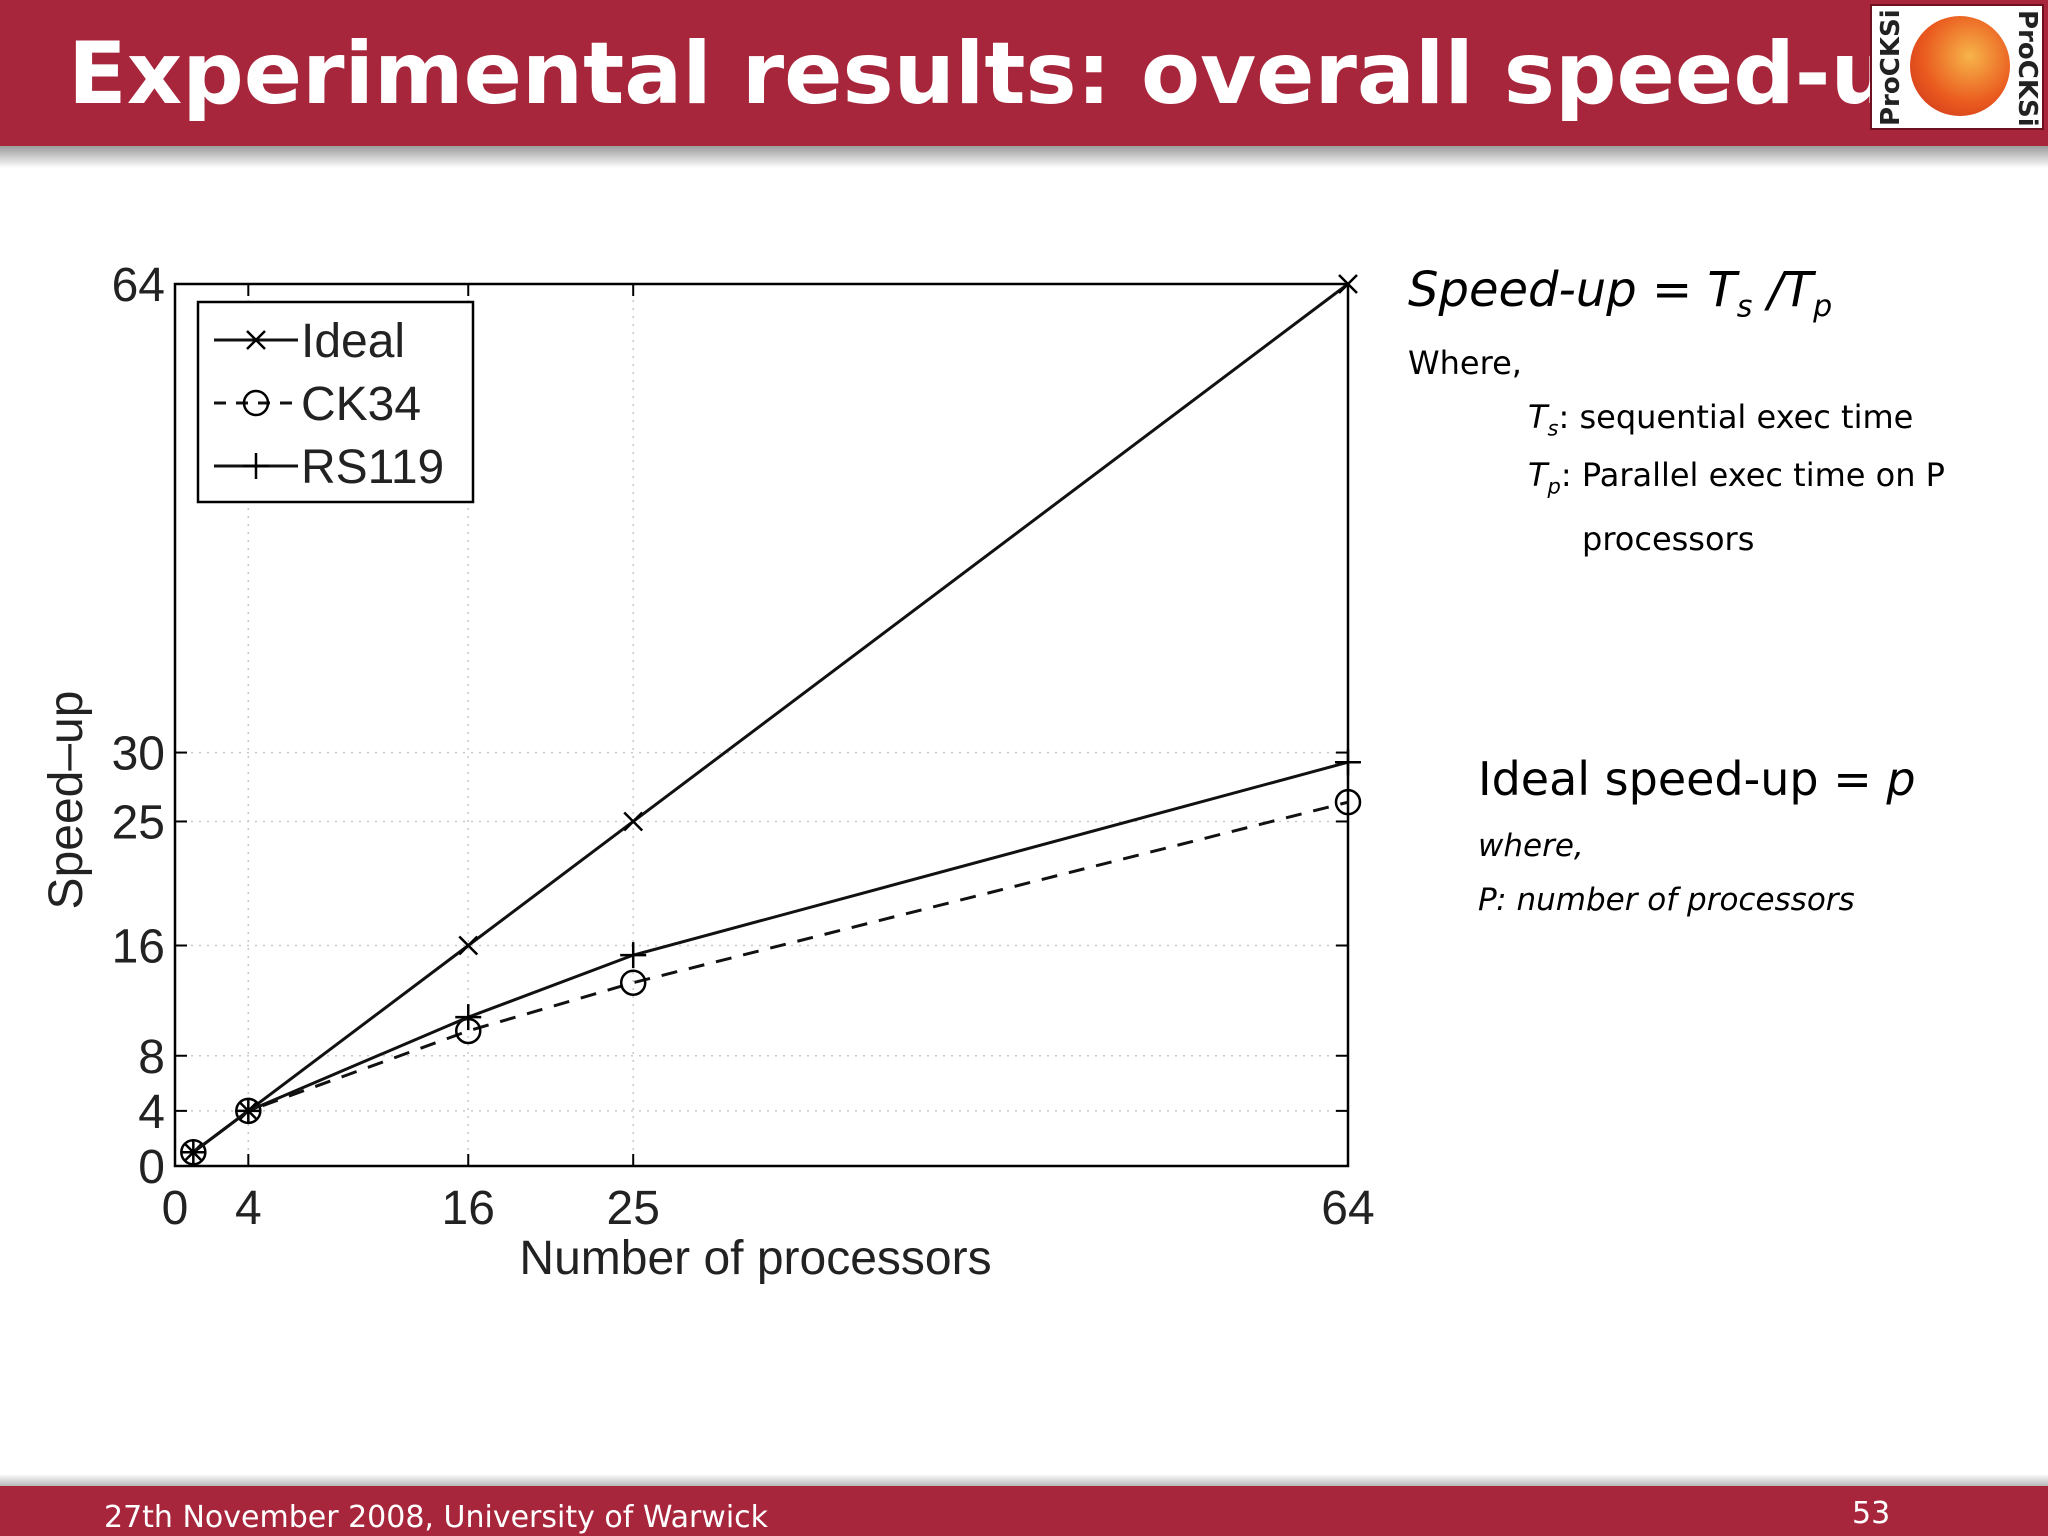 The height and width of the screenshot is (1536, 2048). Describe the element at coordinates (1752, 475) in the screenshot. I see `tp-text: : Parallel exec time on P` at that location.